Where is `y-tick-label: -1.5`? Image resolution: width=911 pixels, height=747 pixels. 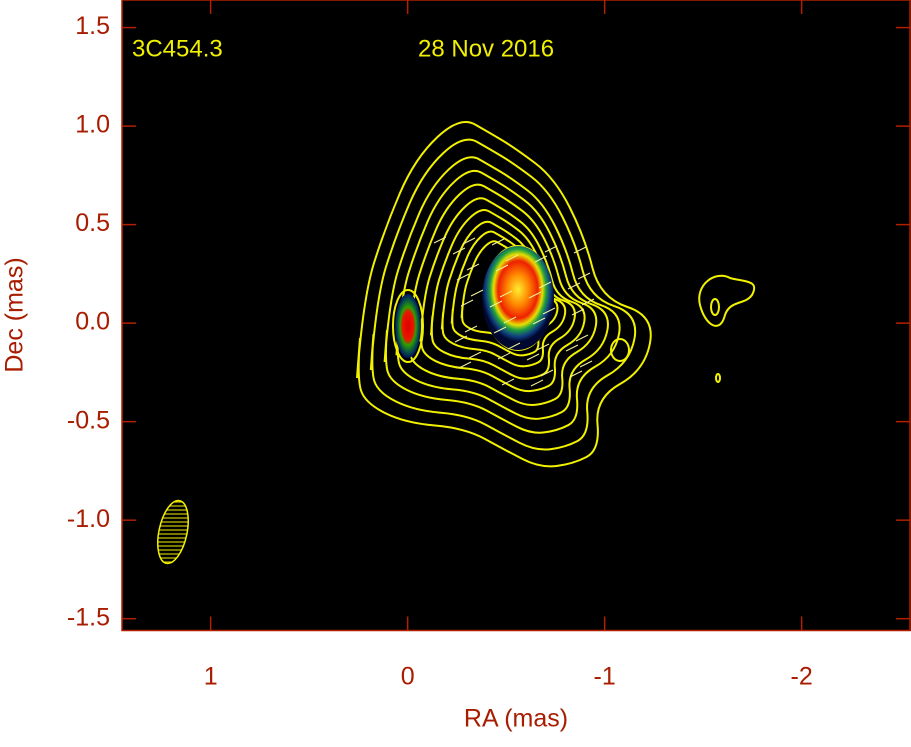 y-tick-label: -1.5 is located at coordinates (88, 617).